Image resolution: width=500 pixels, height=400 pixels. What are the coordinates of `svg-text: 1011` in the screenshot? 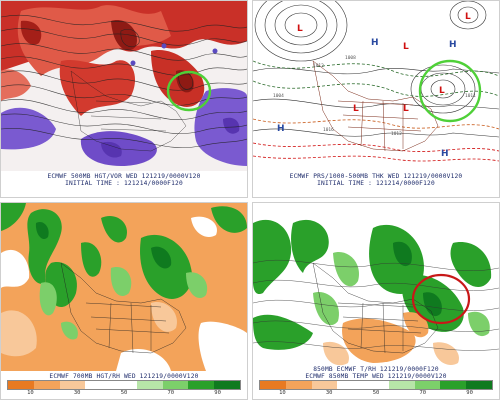 It's located at (470, 96).